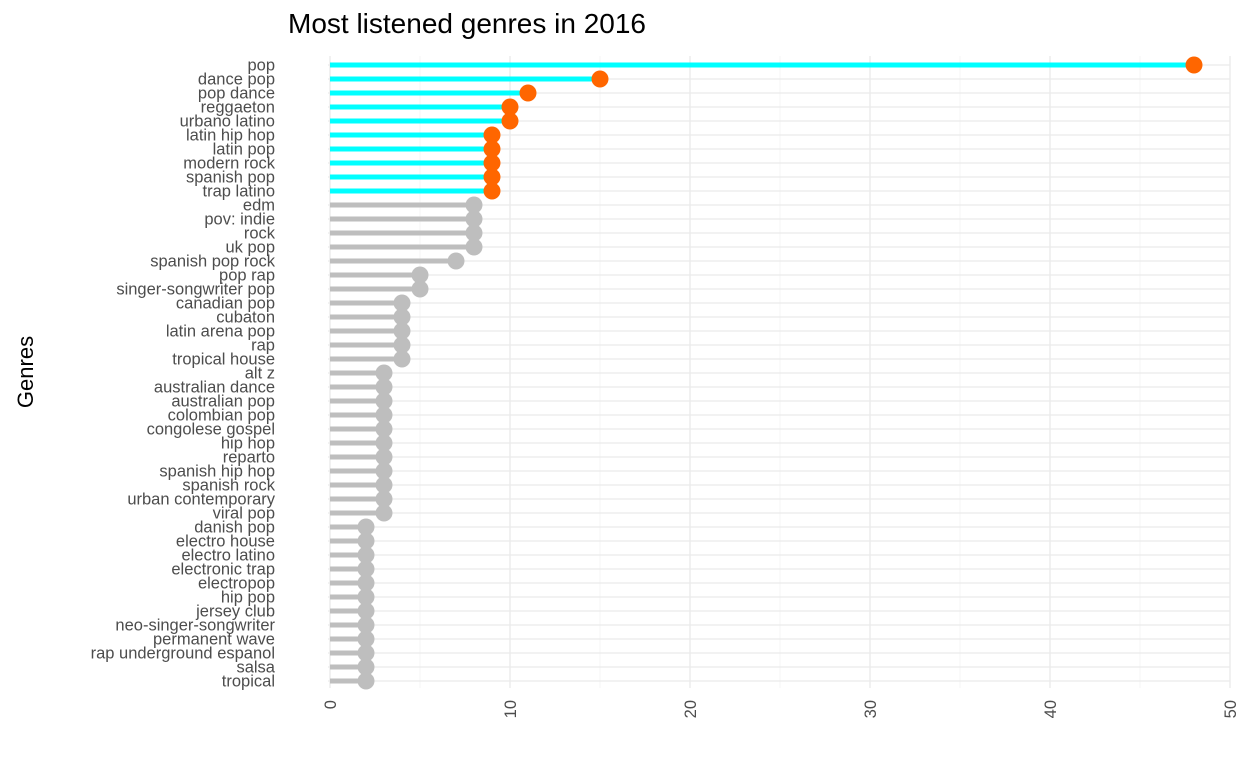  Describe the element at coordinates (255, 668) in the screenshot. I see `y-tick-label: salsa` at that location.